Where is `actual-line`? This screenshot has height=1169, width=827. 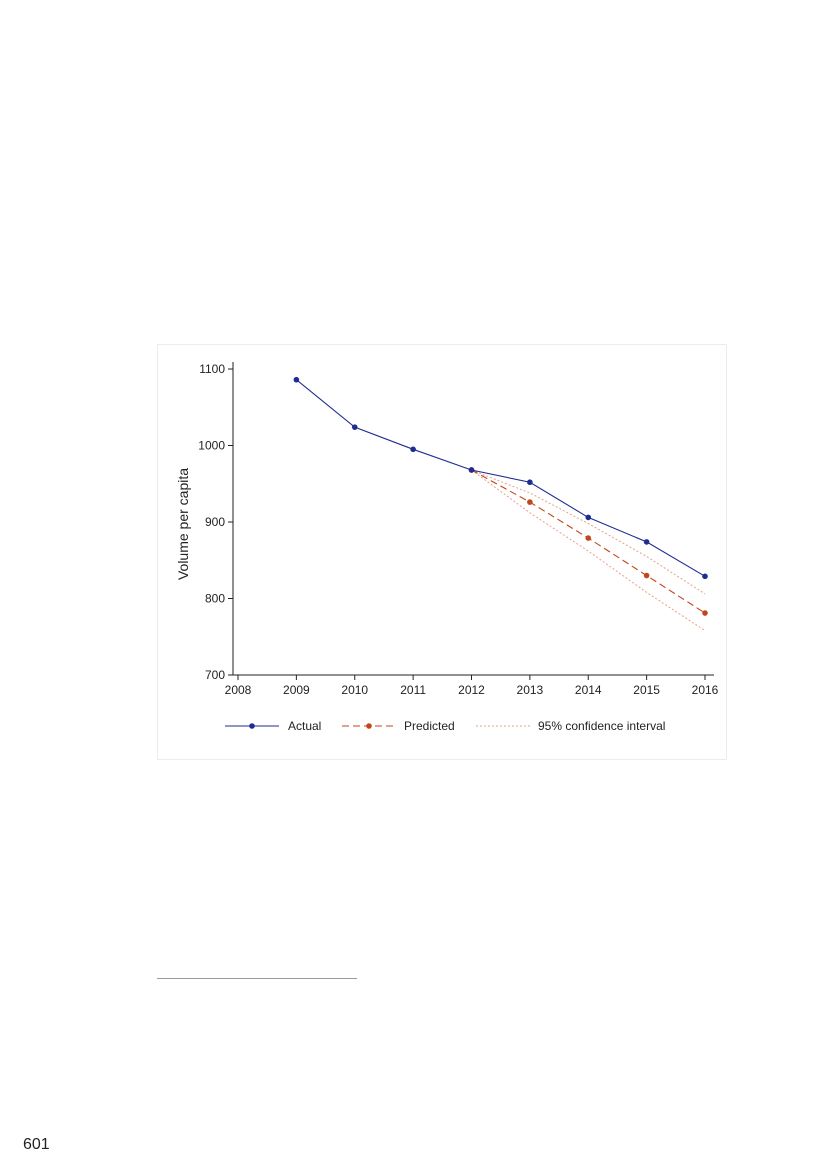 actual-line is located at coordinates (501, 478).